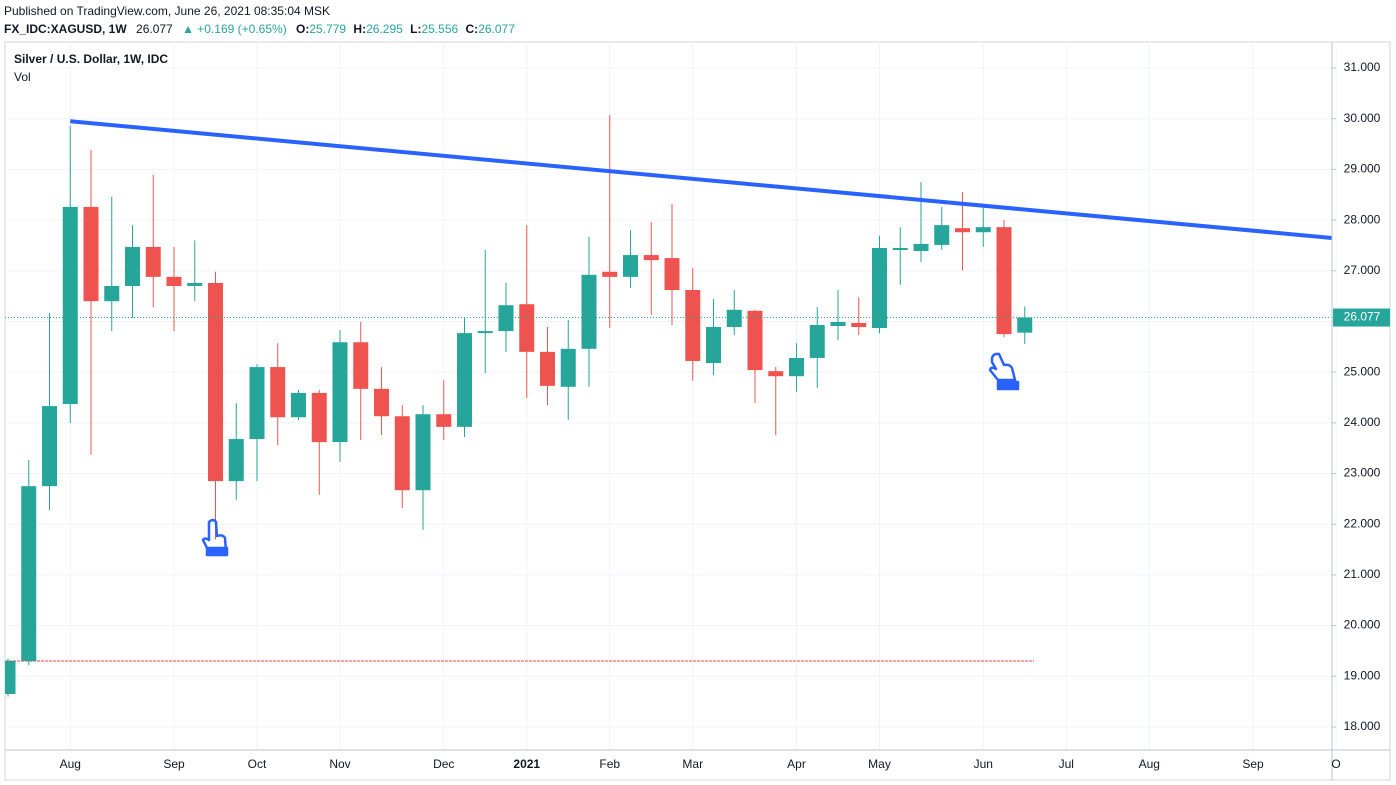 This screenshot has height=785, width=1396. What do you see at coordinates (1362, 270) in the screenshot?
I see `y-tick-label: 27.000` at bounding box center [1362, 270].